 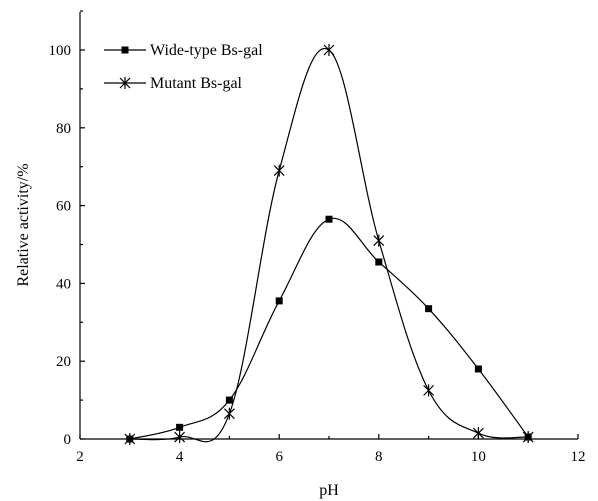 What do you see at coordinates (379, 457) in the screenshot?
I see `x-tick-label: 8` at bounding box center [379, 457].